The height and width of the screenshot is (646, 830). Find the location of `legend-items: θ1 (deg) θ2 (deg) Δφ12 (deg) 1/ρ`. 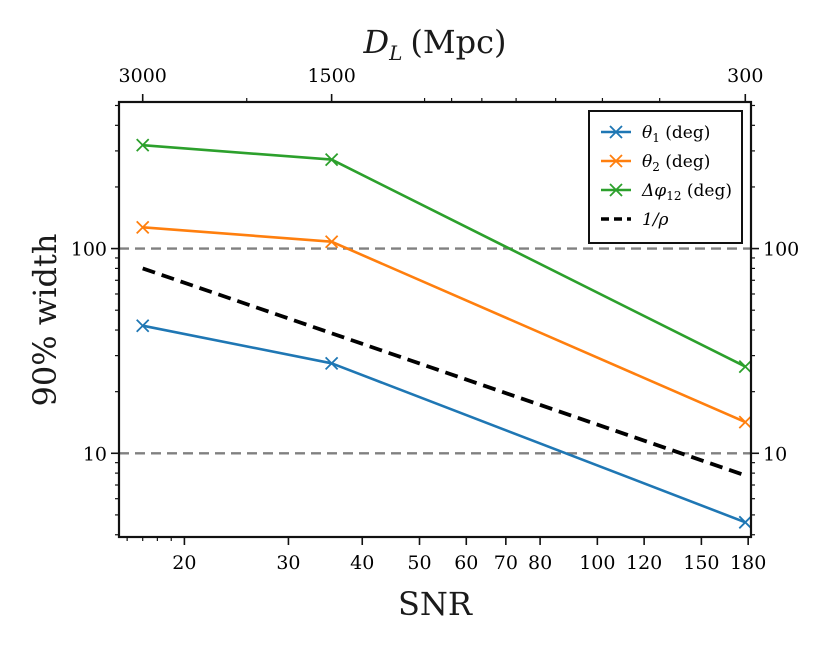

legend-items: θ1 (deg) θ2 (deg) Δφ12 (deg) 1/ρ is located at coordinates (666, 176).